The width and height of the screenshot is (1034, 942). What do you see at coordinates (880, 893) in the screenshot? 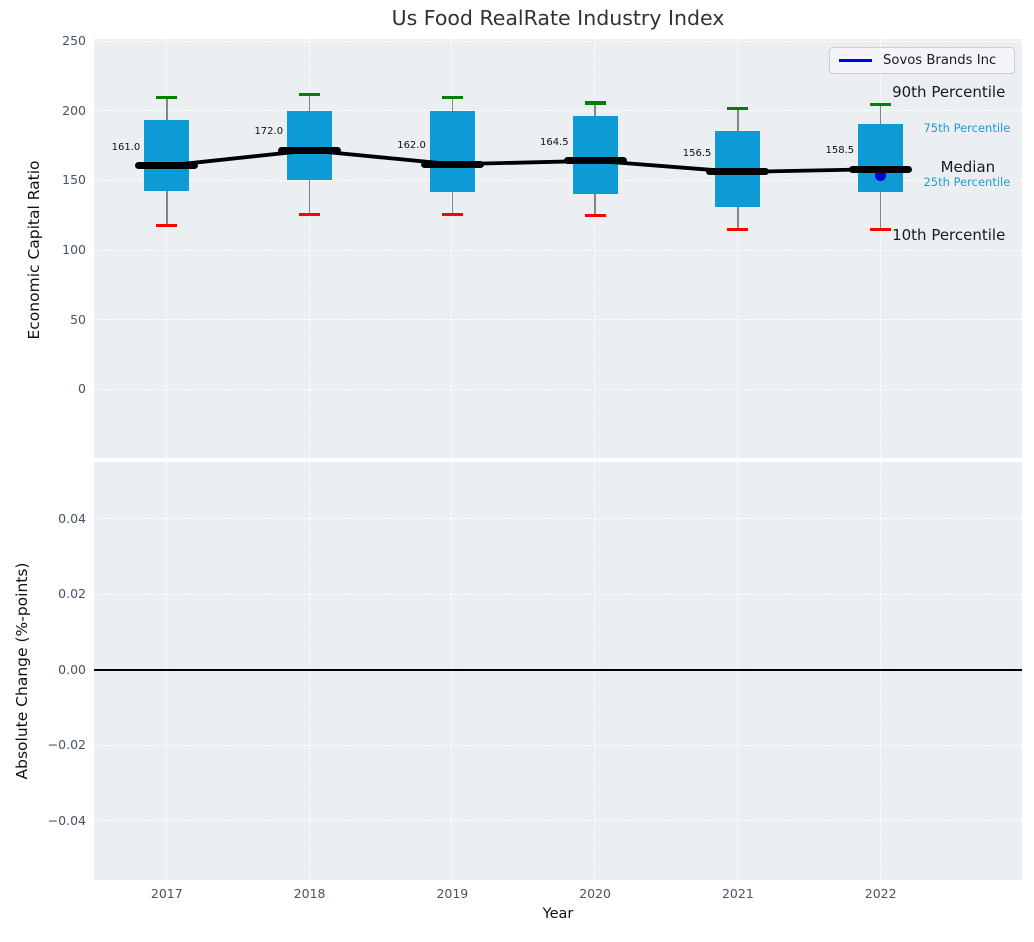
I see `x-tick-label: 2022` at bounding box center [880, 893].